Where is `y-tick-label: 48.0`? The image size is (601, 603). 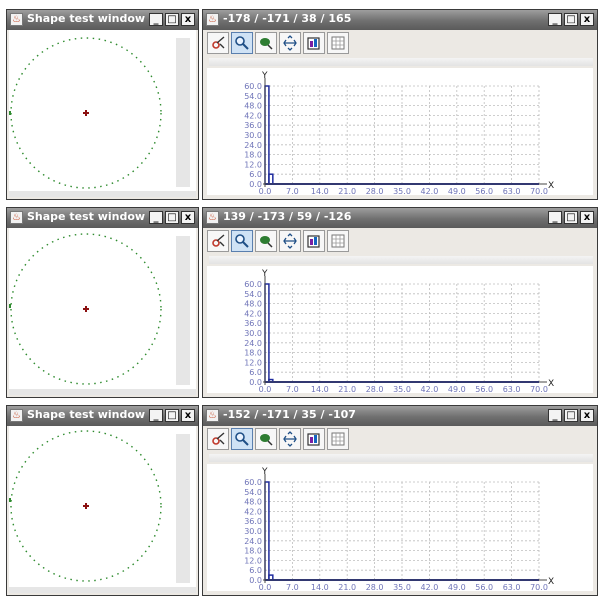
y-tick-label: 48.0 is located at coordinates (253, 304).